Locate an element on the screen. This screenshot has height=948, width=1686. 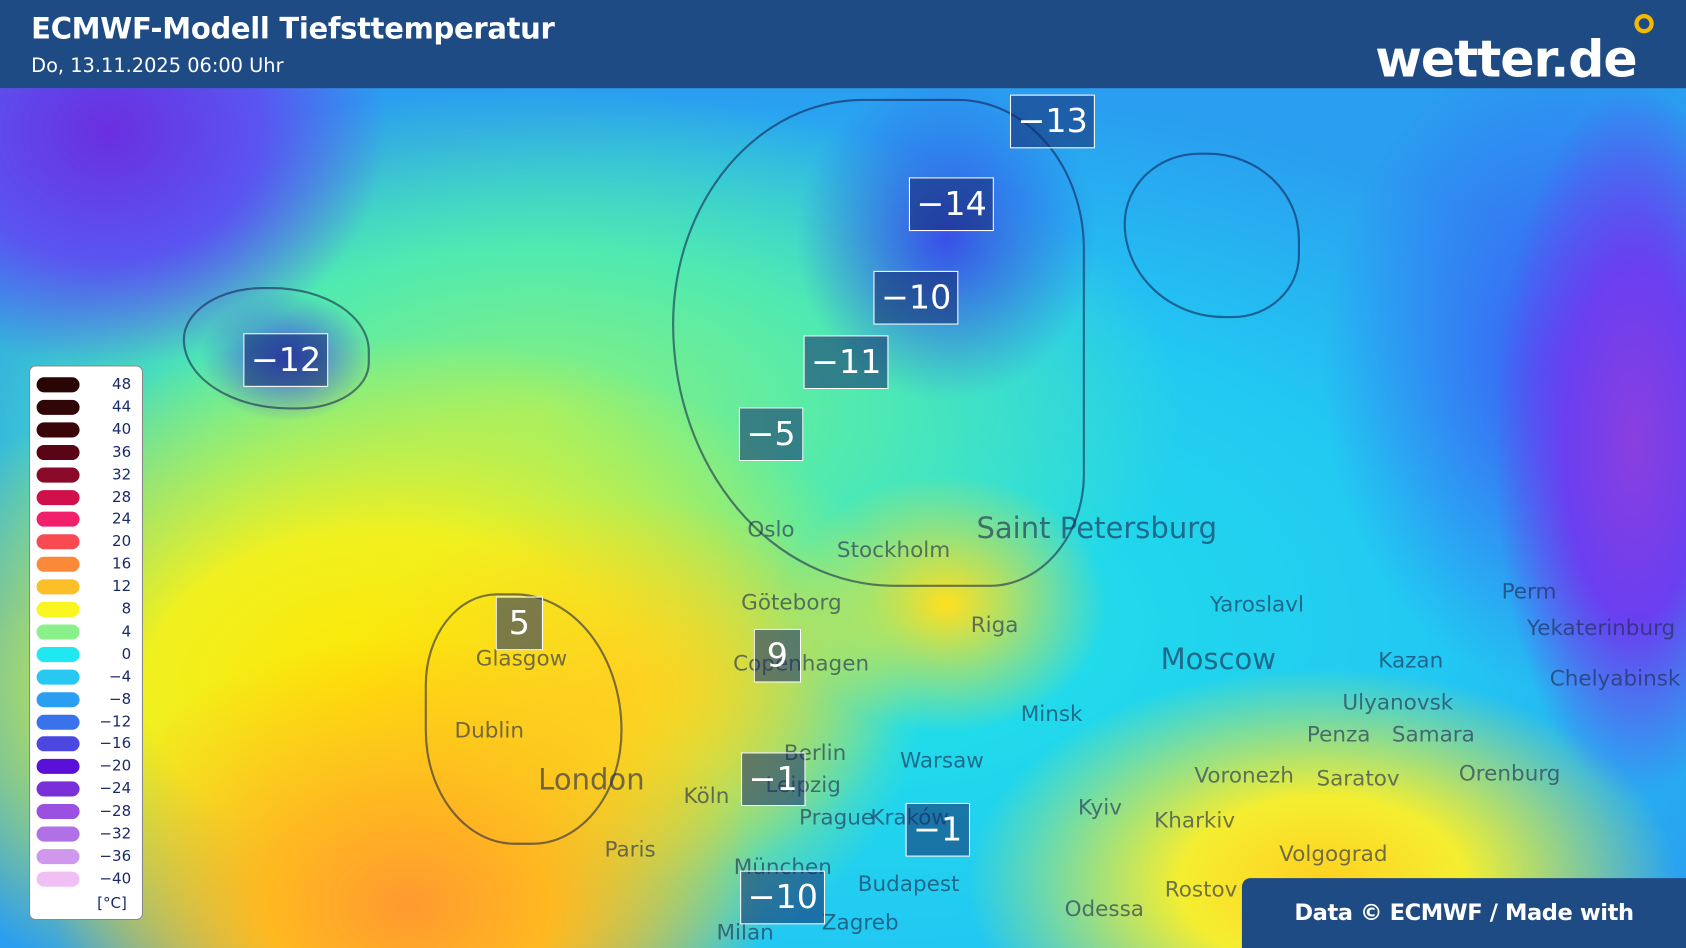
city-label: Voronezh is located at coordinates (1244, 775).